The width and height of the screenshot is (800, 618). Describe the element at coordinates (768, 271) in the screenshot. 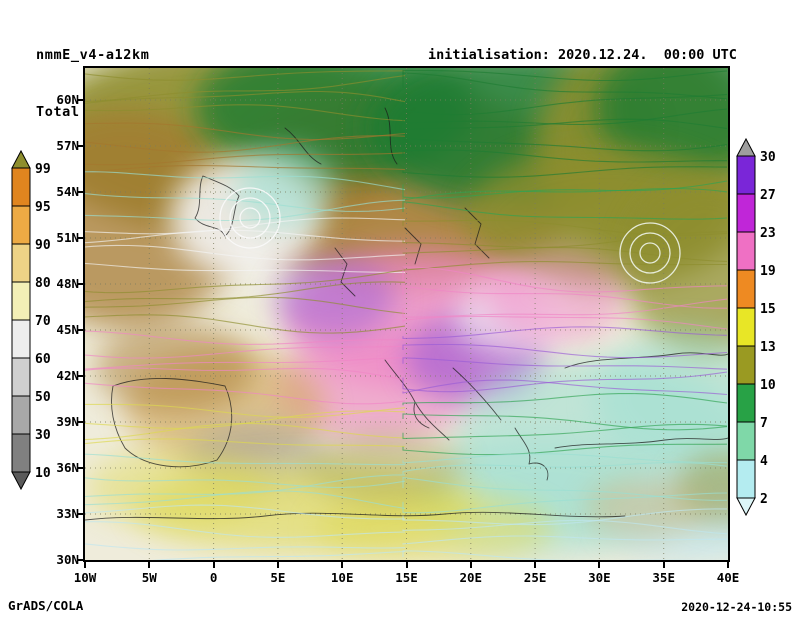

I see `colorbar-tick-label: 19` at that location.